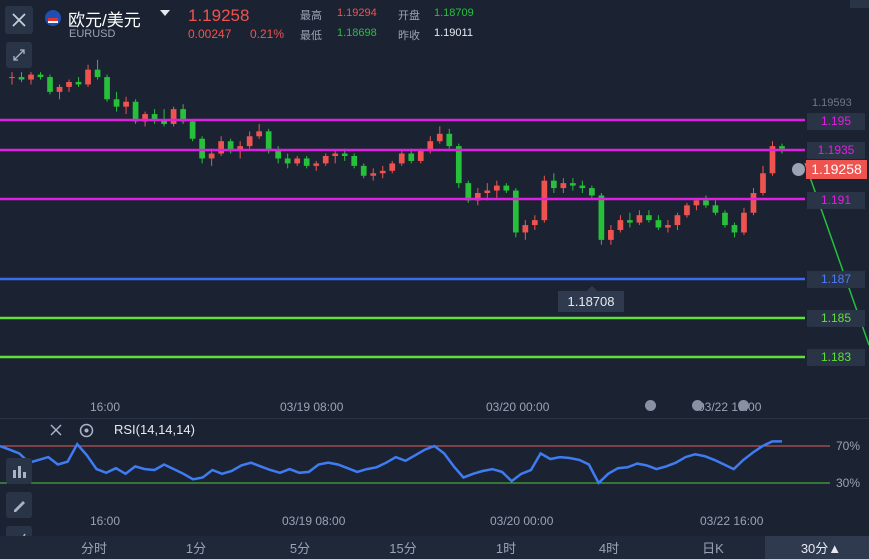 The width and height of the screenshot is (869, 559). What do you see at coordinates (434, 418) in the screenshot?
I see `panel-divider` at bounding box center [434, 418].